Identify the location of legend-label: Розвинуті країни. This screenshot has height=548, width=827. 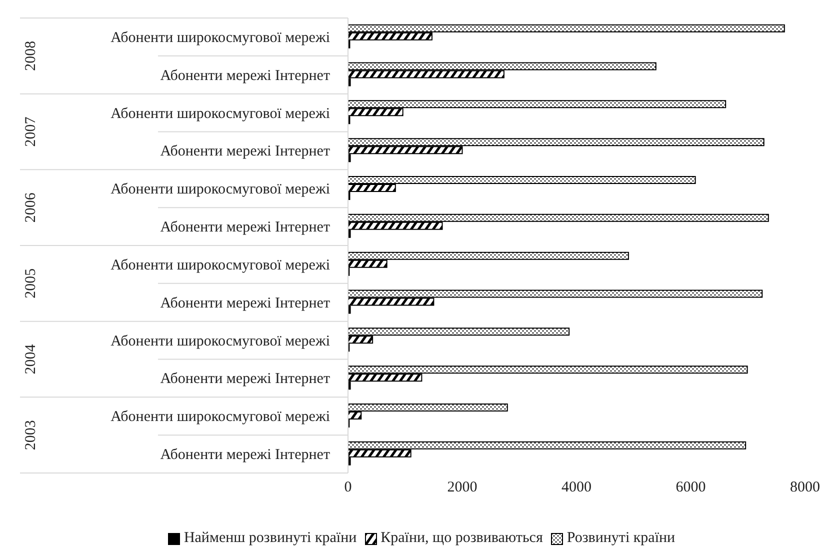
(621, 538).